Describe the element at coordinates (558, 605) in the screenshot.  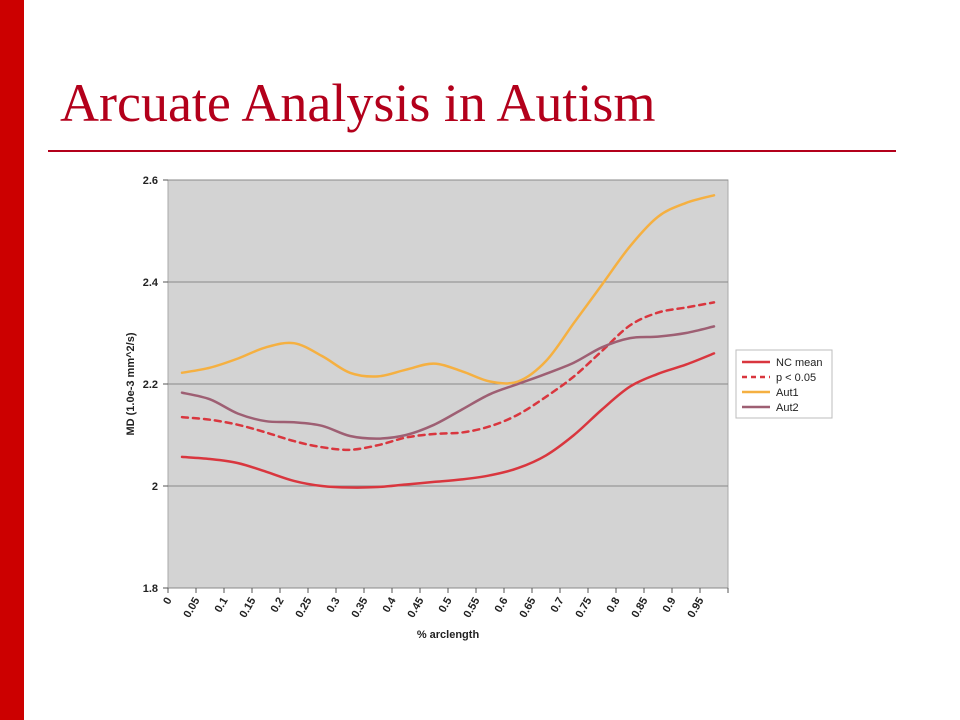
I see `x-tick-label: 0.7` at that location.